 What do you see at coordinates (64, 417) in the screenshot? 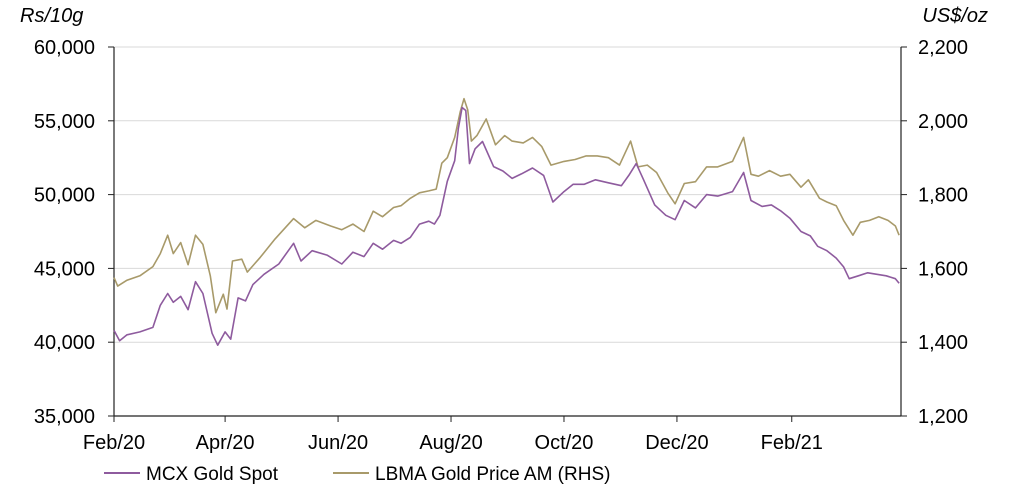
I see `left-tick-label: 35,000` at bounding box center [64, 417].